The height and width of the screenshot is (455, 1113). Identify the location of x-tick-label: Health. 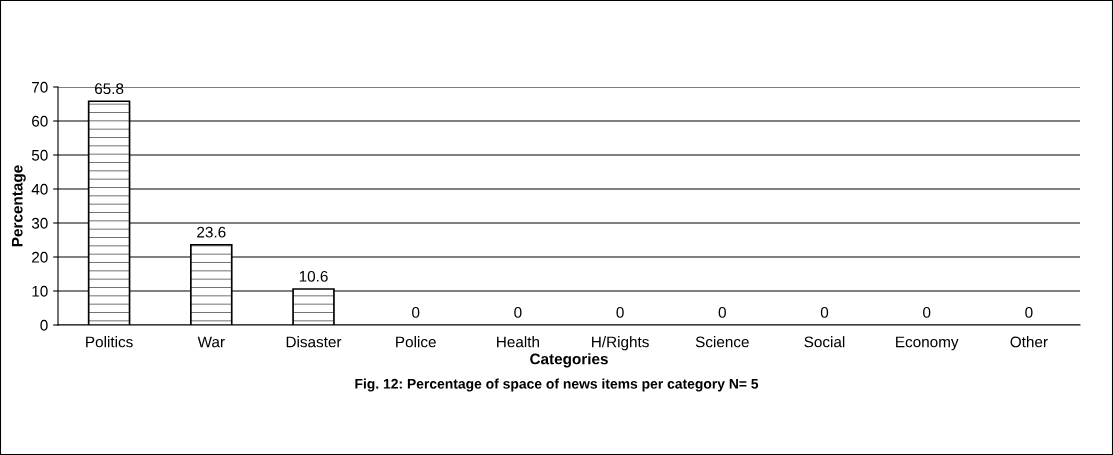
(518, 342).